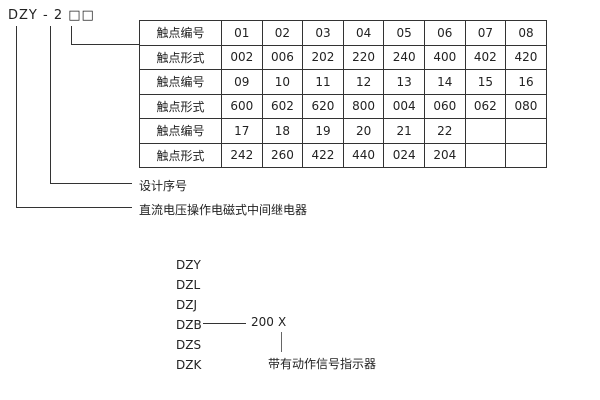 The image size is (600, 400). What do you see at coordinates (105, 44) in the screenshot?
I see `leader-line-contact-h` at bounding box center [105, 44].